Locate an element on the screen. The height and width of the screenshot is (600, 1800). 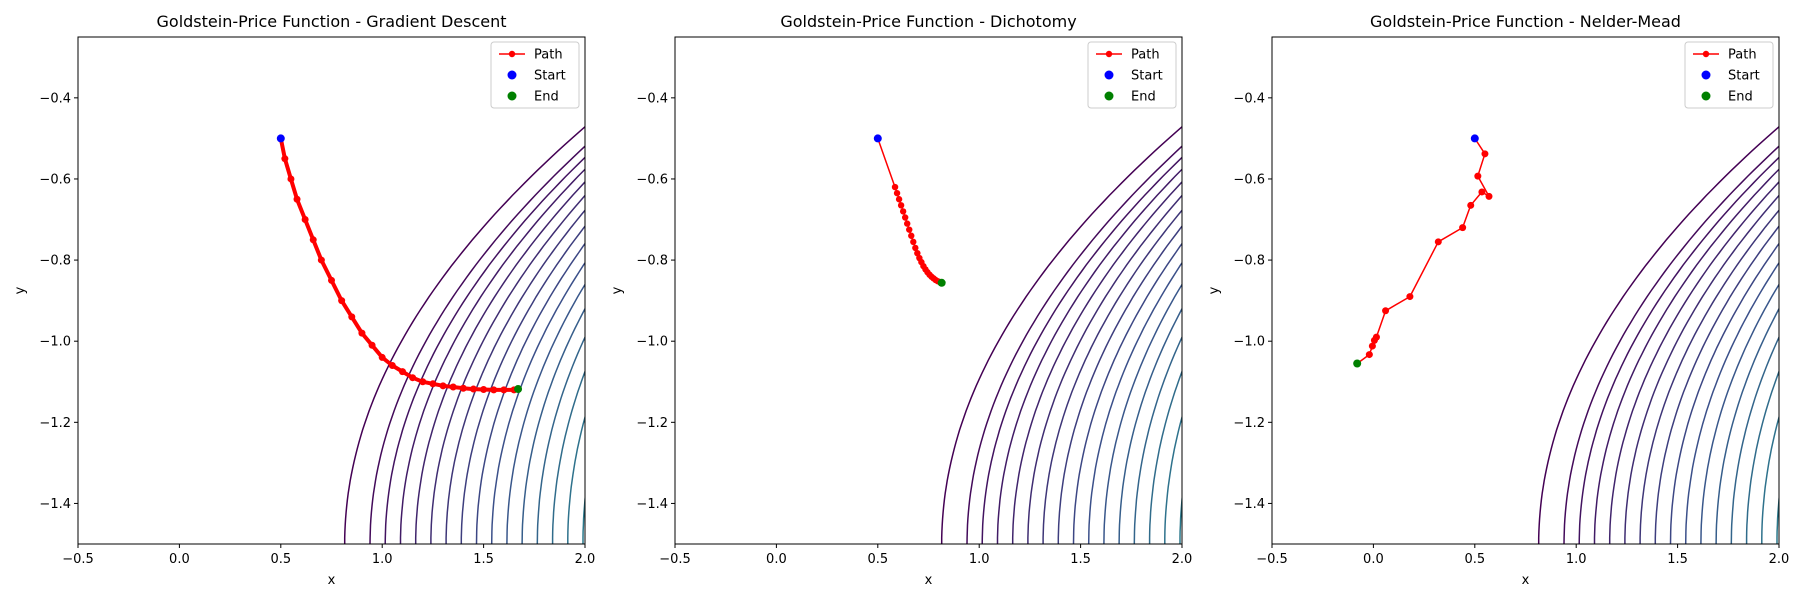
legend-label-end: End is located at coordinates (1143, 97).